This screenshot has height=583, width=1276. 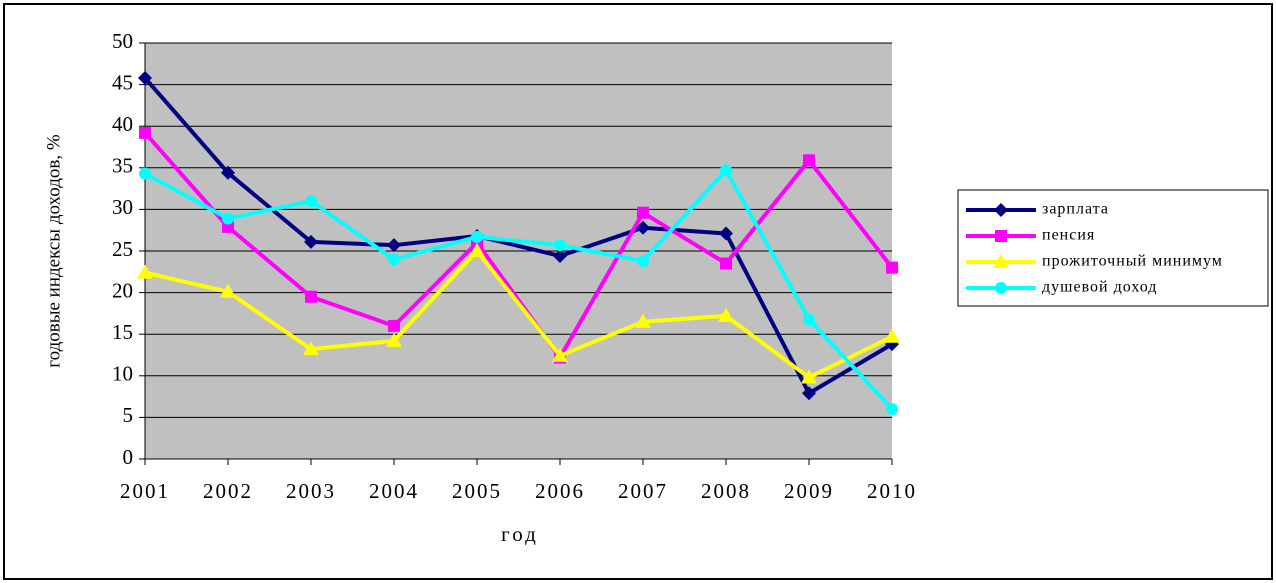 What do you see at coordinates (122, 374) in the screenshot?
I see `y-tick-label: 10` at bounding box center [122, 374].